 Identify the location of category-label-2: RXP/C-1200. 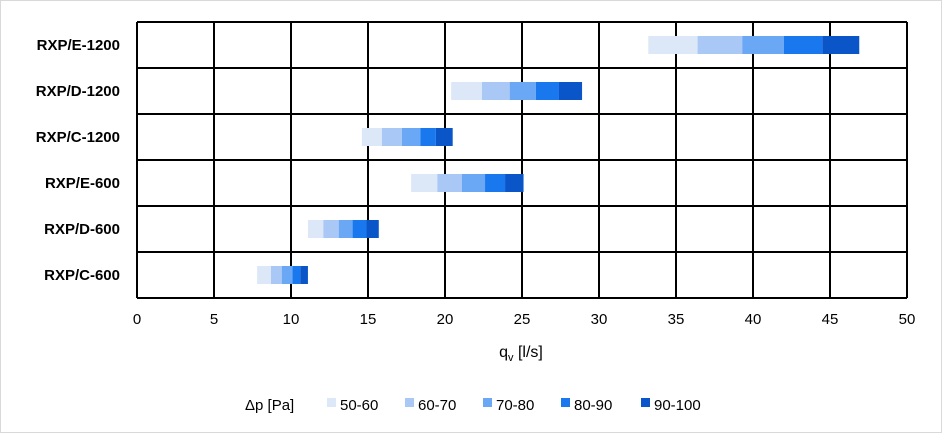
(78, 137).